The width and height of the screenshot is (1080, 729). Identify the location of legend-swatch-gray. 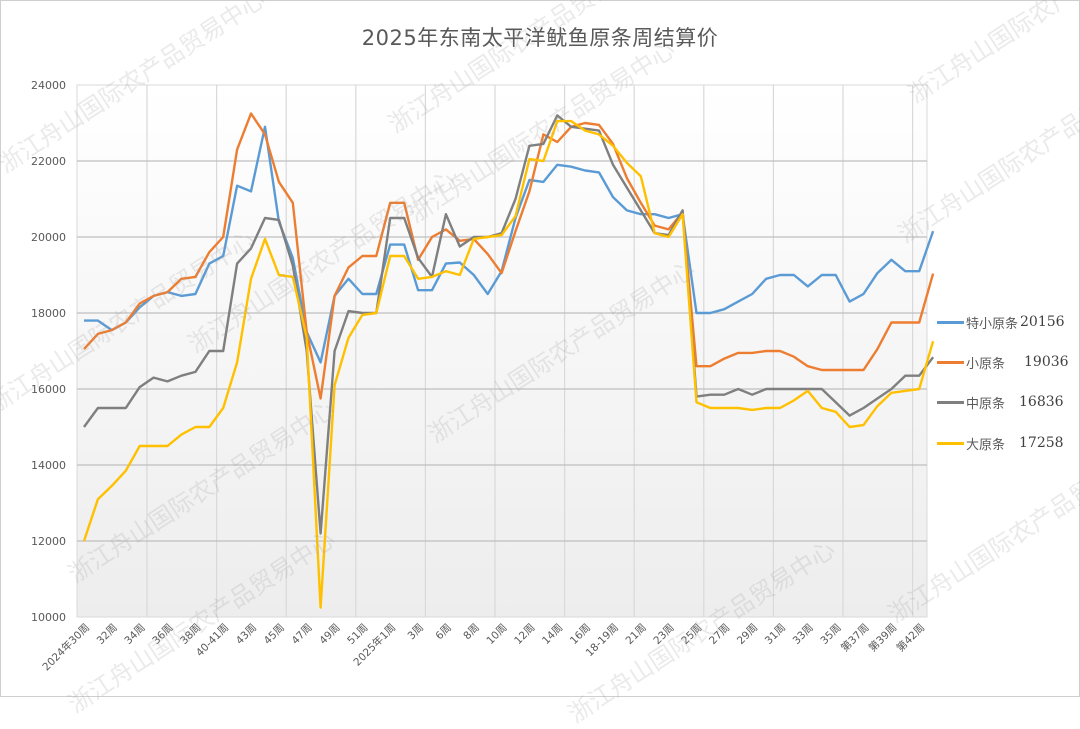
(950, 402).